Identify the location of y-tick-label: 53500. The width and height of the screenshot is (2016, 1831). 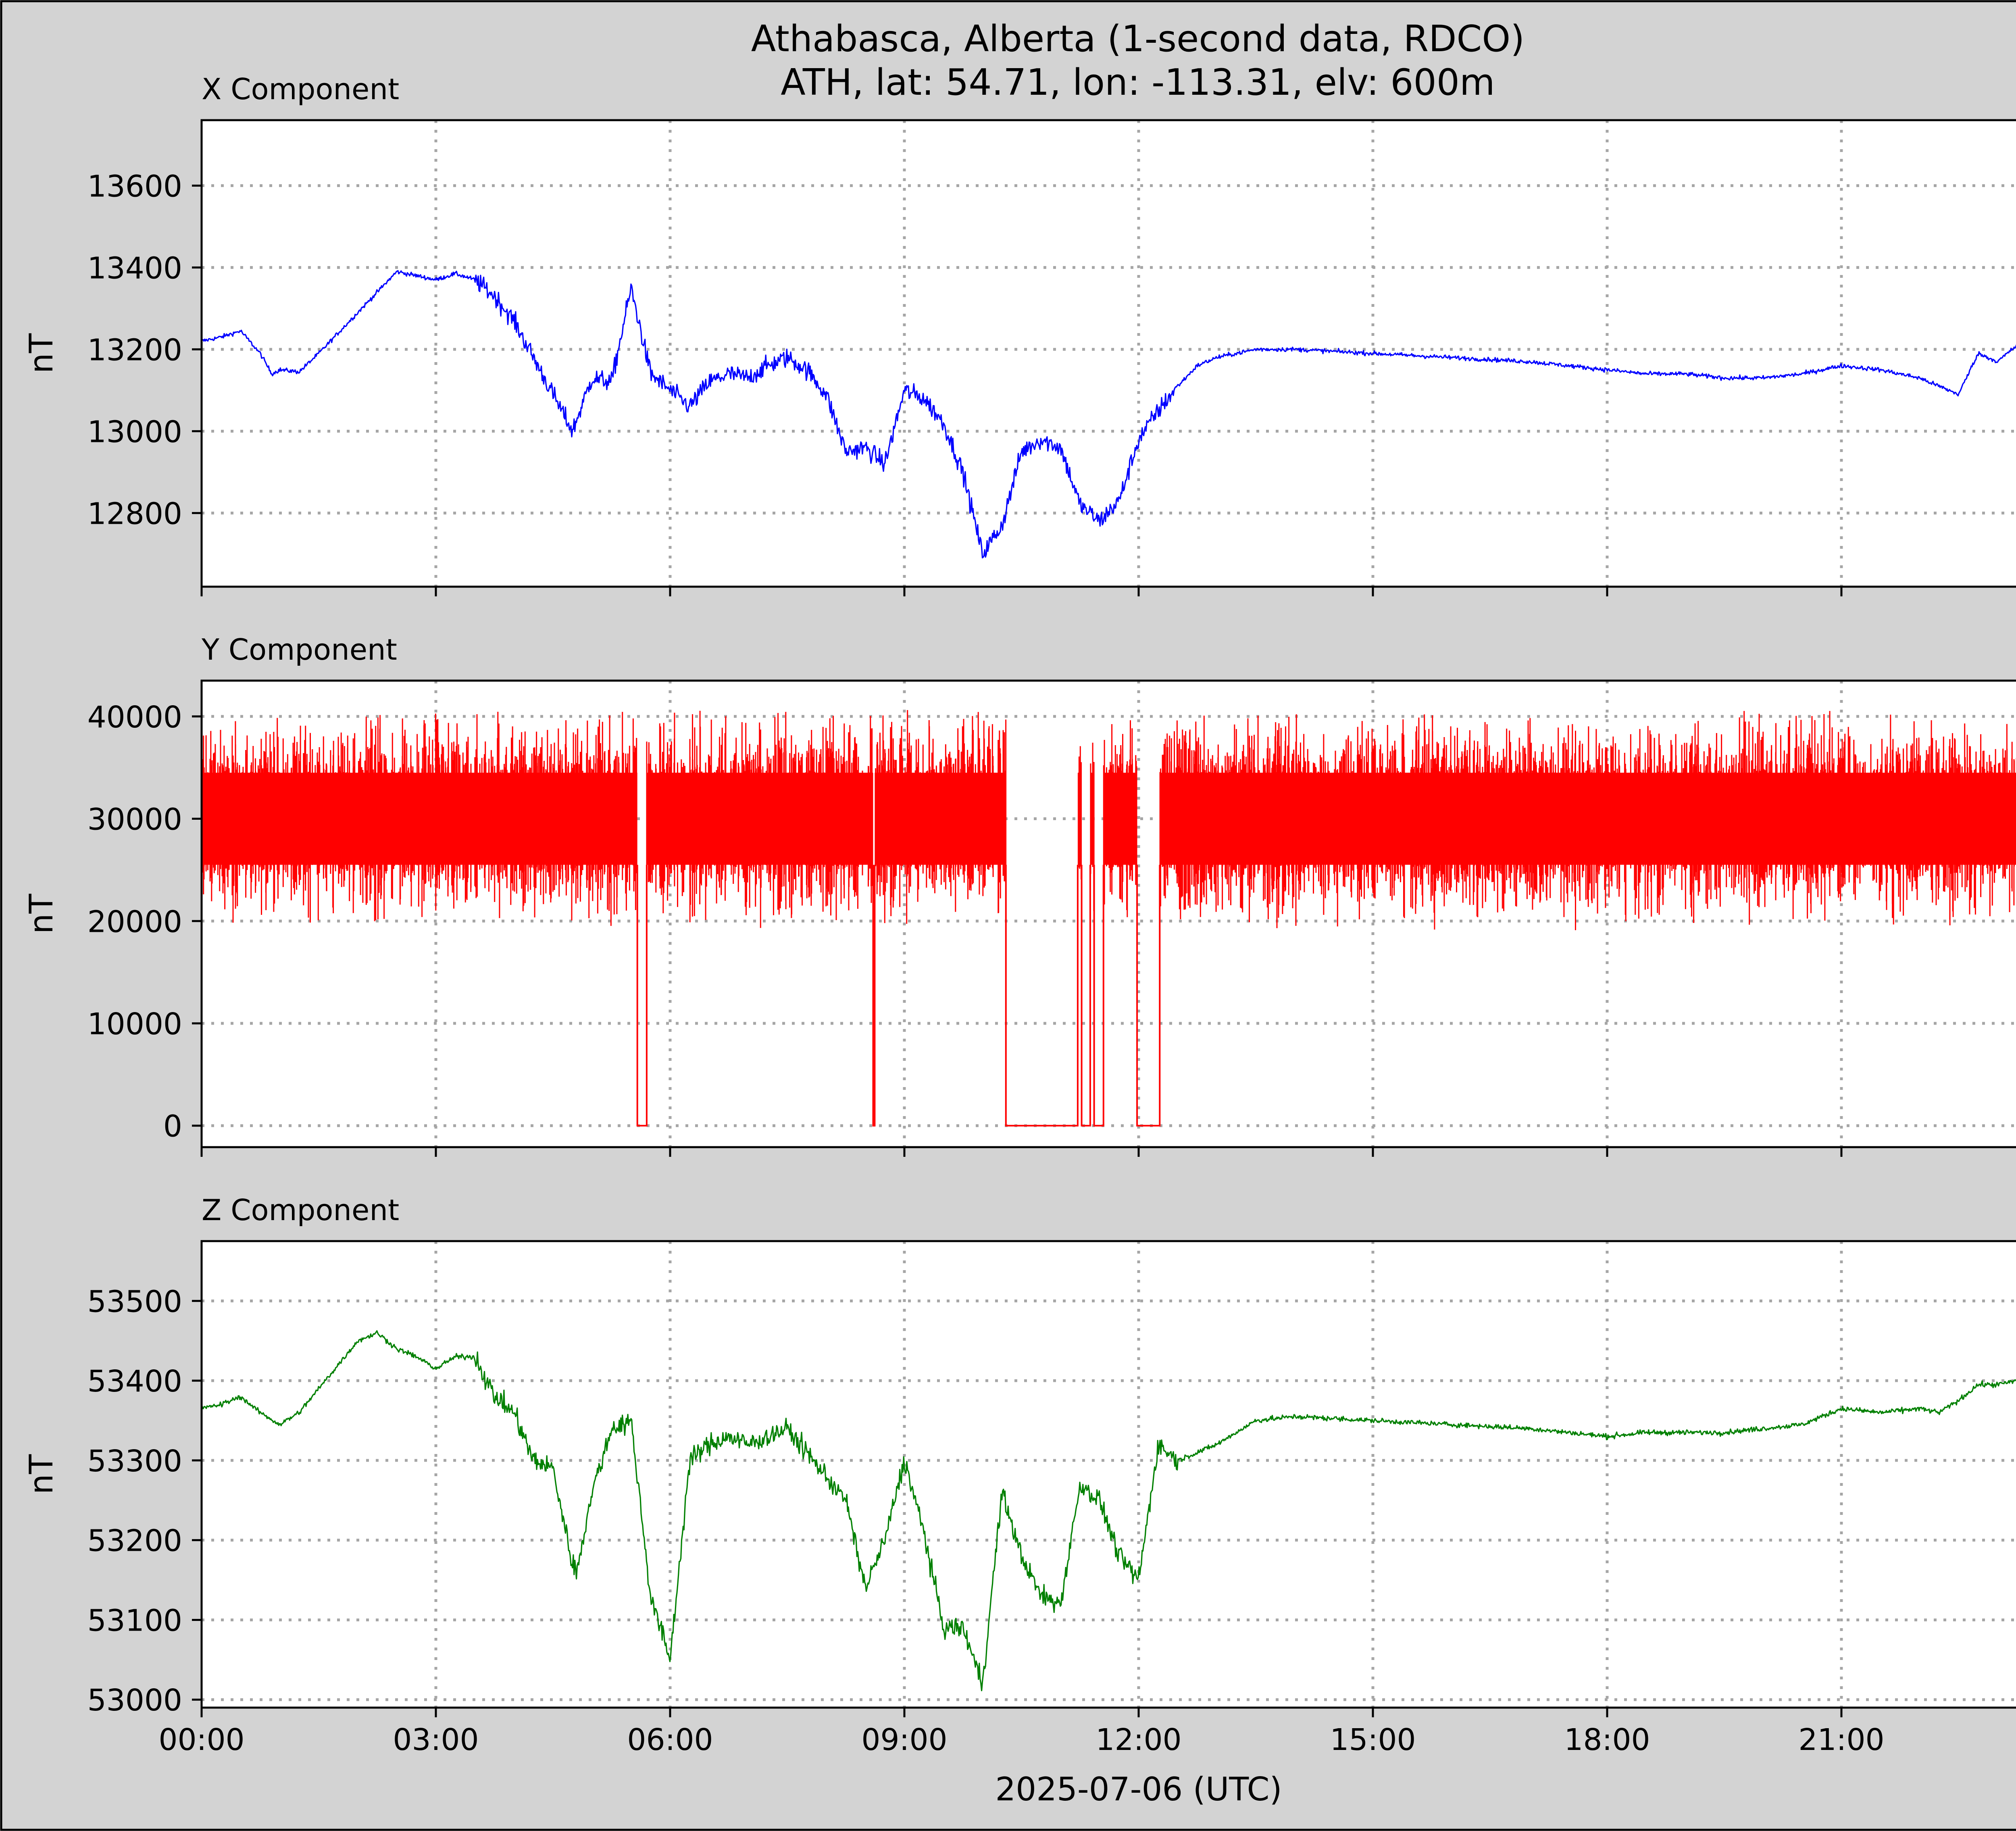
(134, 1301).